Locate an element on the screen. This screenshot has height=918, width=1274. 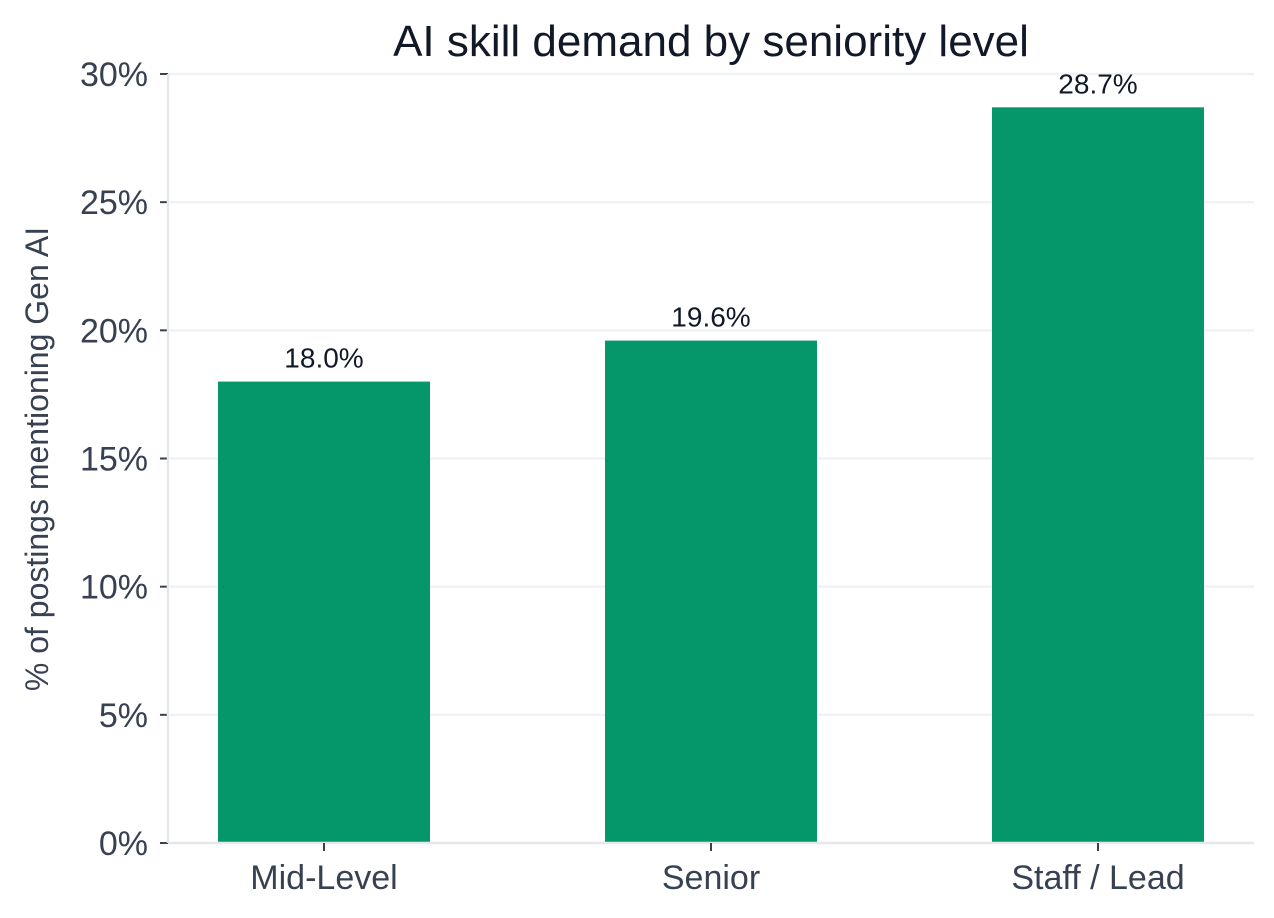
y-tick-label: 10% is located at coordinates (114, 588).